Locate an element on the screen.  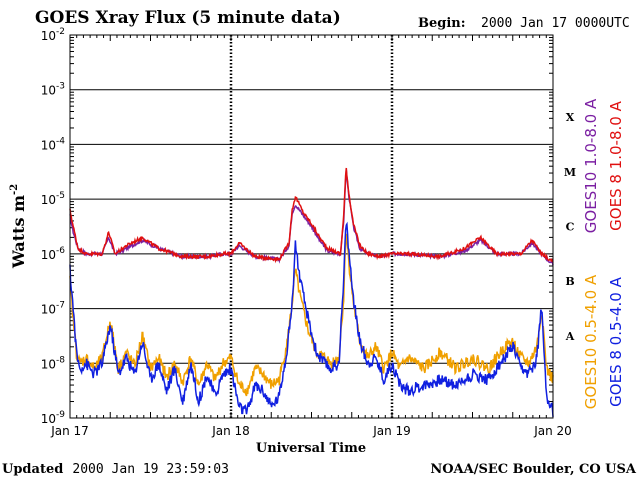
y-axis-title: Watts m-2 is located at coordinates (18, 226).